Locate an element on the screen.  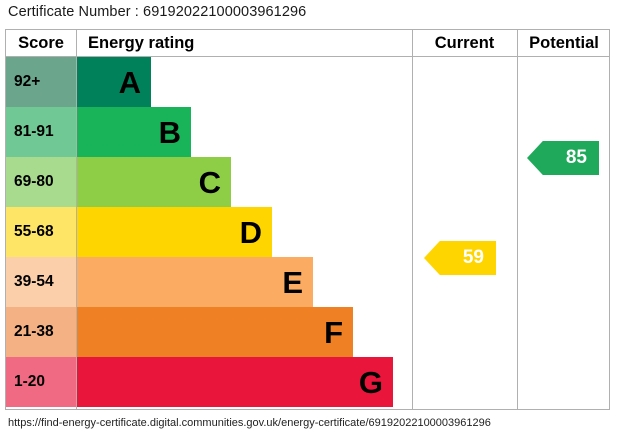
band-letter: A is located at coordinates (129, 82).